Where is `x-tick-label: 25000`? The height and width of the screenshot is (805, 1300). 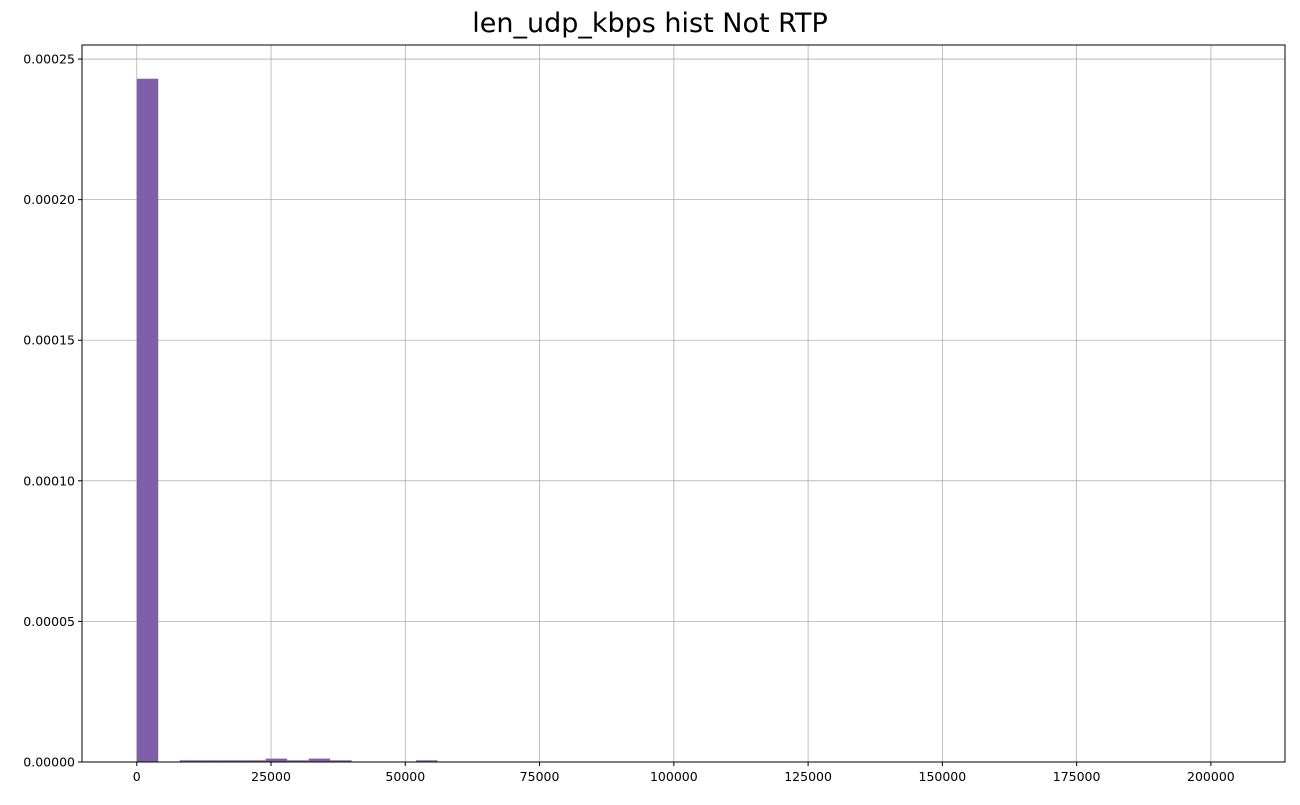 x-tick-label: 25000 is located at coordinates (271, 776).